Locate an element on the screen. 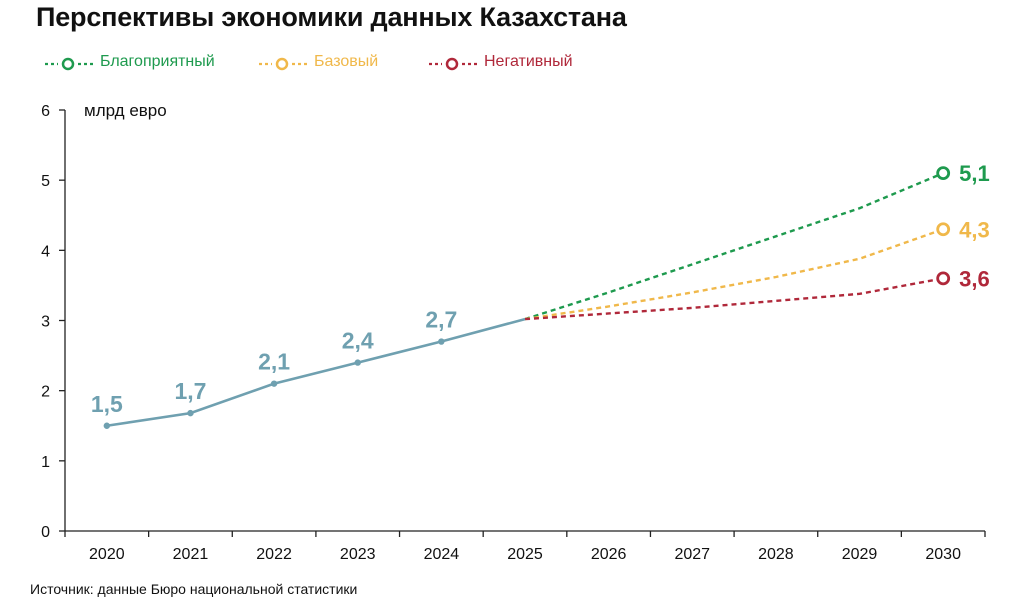  x-tick-label: 2021 is located at coordinates (191, 554).